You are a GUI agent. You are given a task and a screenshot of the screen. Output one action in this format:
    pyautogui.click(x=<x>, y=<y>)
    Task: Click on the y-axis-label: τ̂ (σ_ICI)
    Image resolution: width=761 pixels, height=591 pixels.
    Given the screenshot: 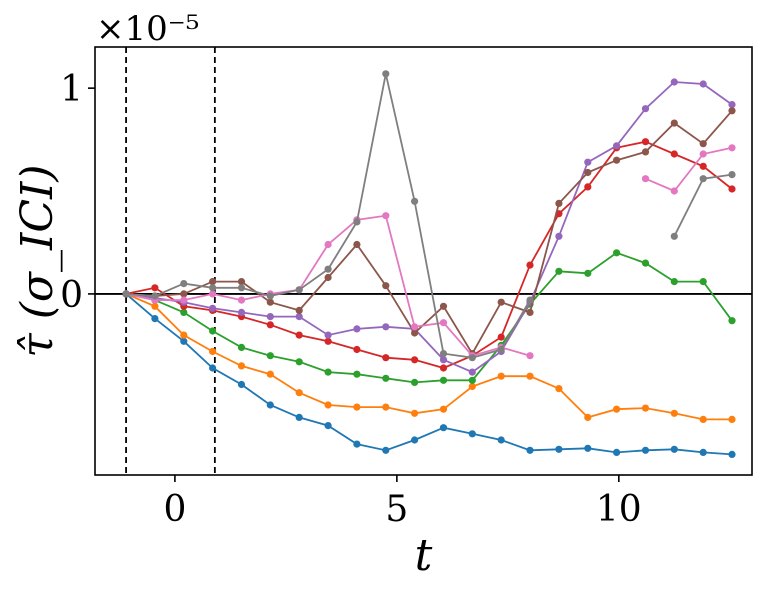 What is the action you would take?
    pyautogui.click(x=37, y=260)
    